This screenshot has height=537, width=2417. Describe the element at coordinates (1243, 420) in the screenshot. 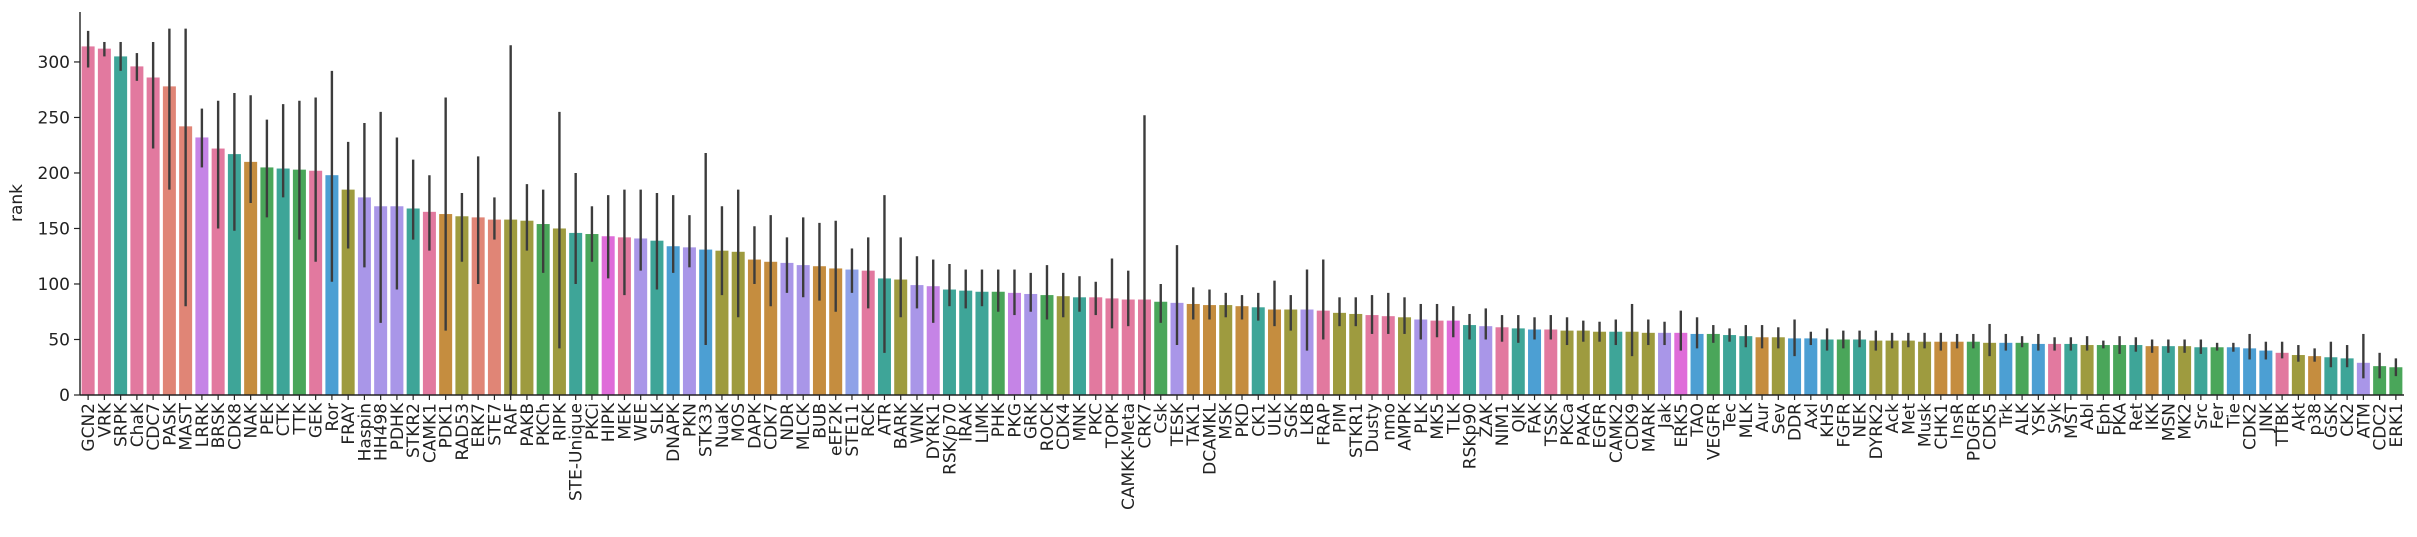

I see `x-tick-label: PKD` at that location.